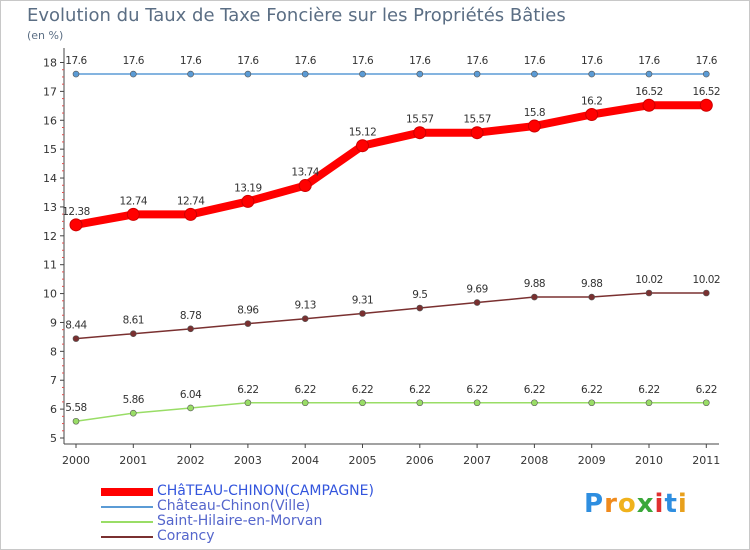  I want to click on brand-letter: x, so click(645, 504).